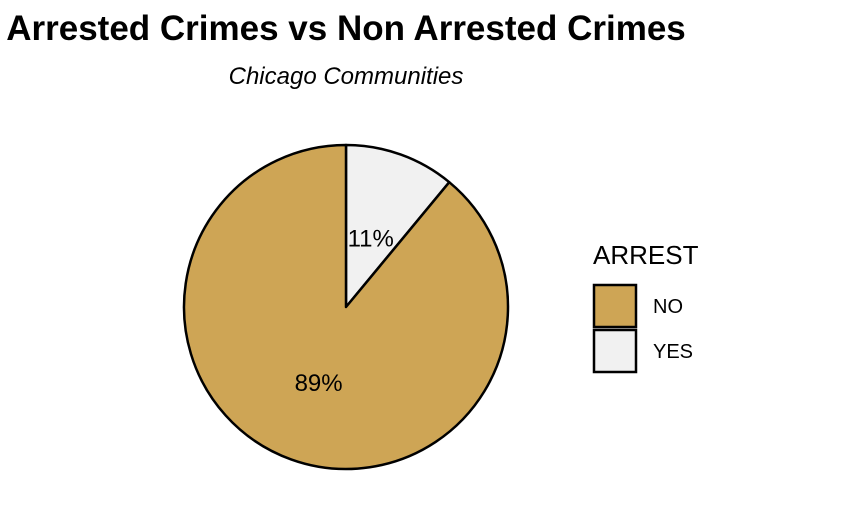 This screenshot has width=862, height=532. I want to click on legend: ARREST NO YES, so click(645, 307).